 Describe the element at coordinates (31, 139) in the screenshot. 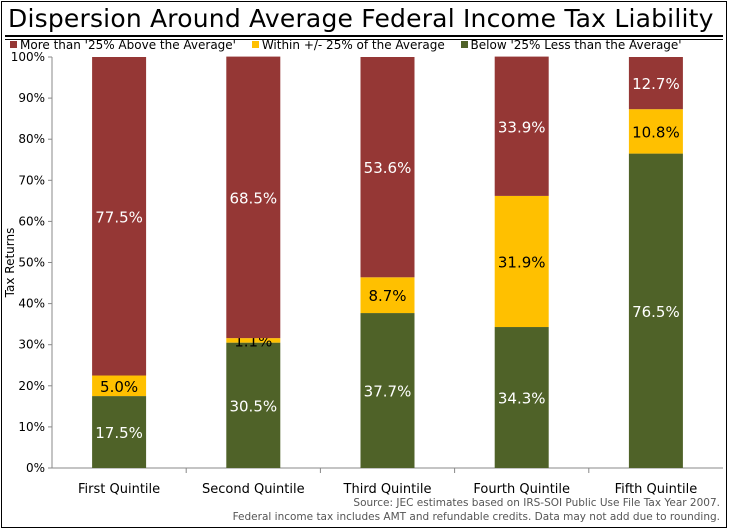

I see `y-tick-label: 80%` at that location.